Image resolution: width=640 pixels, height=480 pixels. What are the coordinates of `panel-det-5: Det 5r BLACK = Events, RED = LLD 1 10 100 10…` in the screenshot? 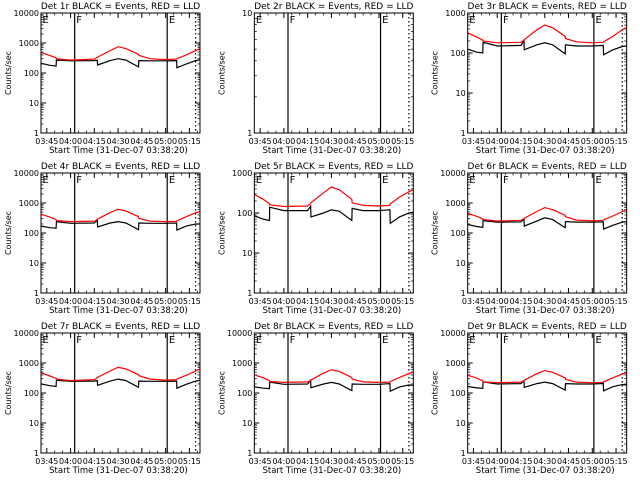 It's located at (315, 239).